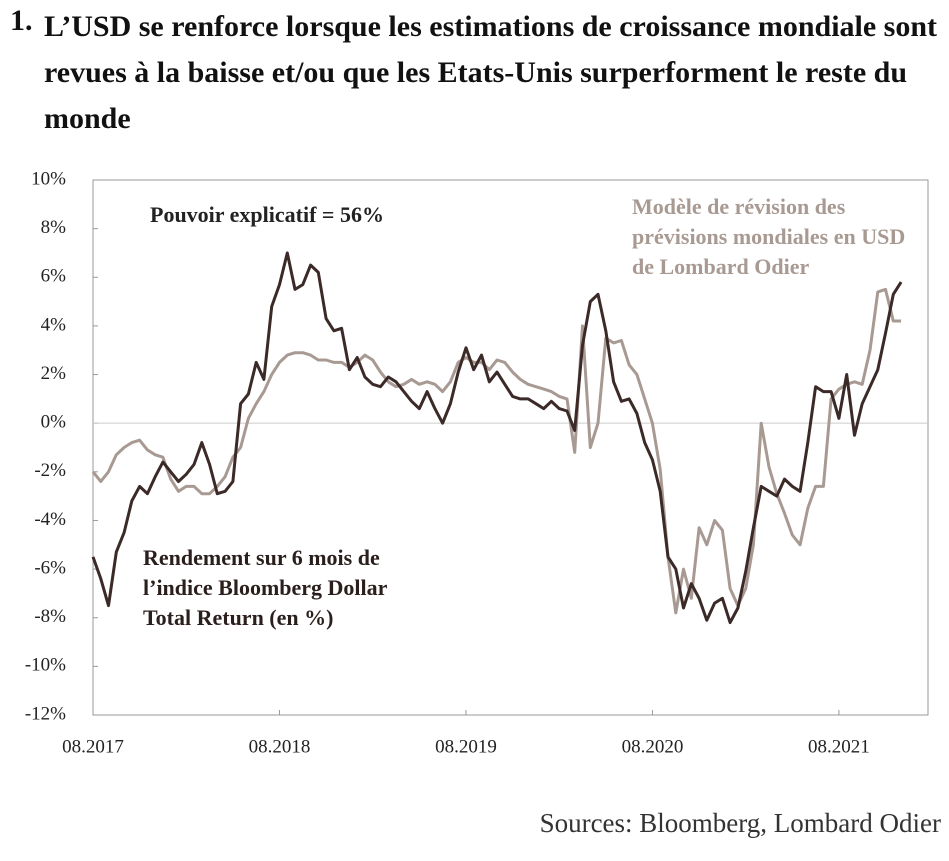  Describe the element at coordinates (267, 214) in the screenshot. I see `annotation: Pouvoir explicatif = 56%` at that location.